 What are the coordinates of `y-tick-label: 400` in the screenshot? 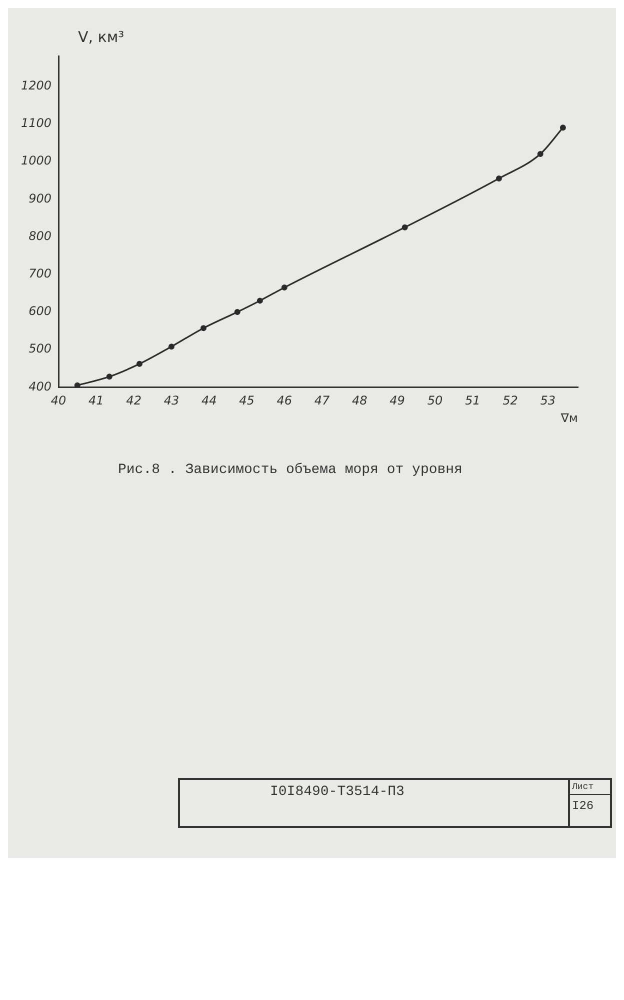 It's located at (40, 386).